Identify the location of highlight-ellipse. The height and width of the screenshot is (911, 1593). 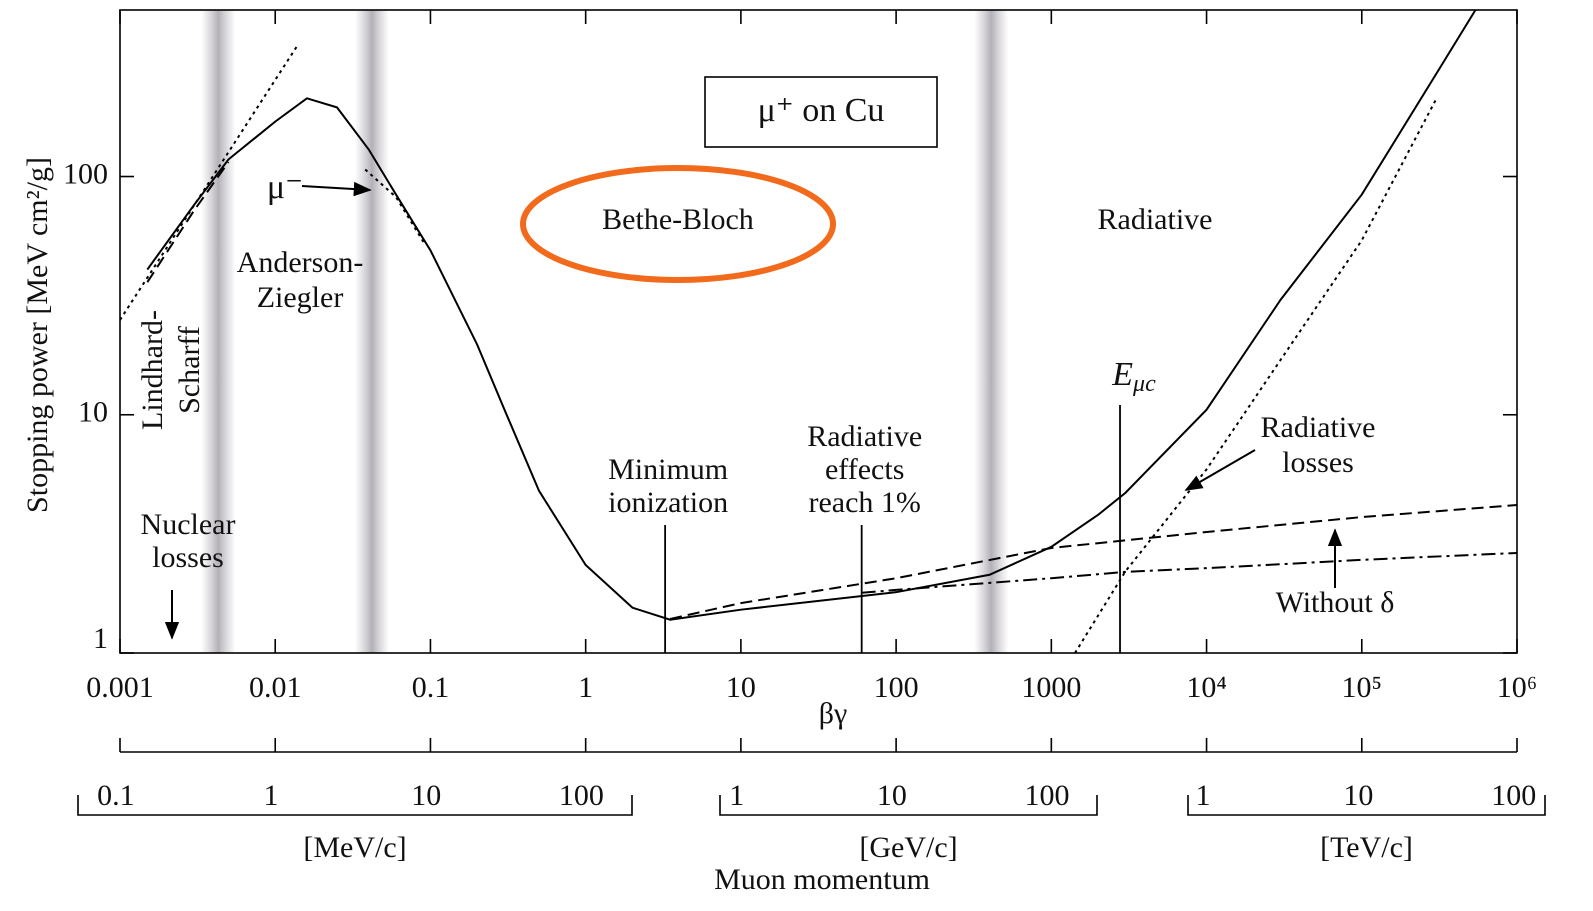
(678, 224).